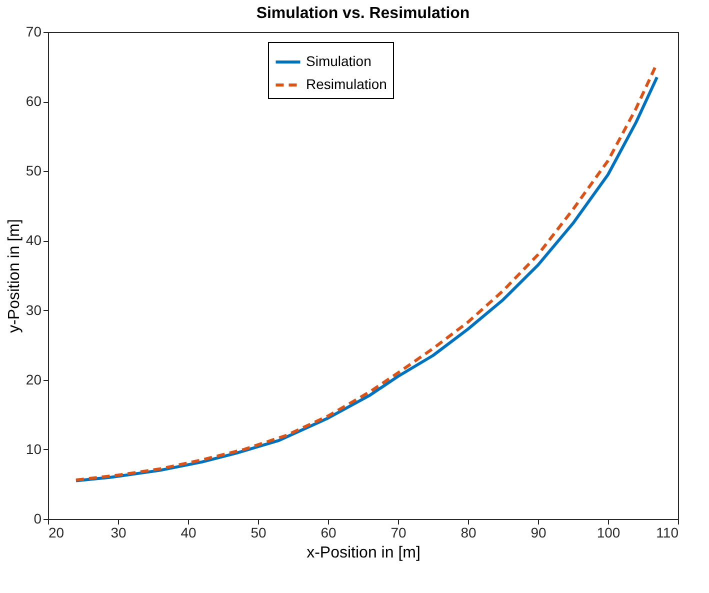 The image size is (709, 593). What do you see at coordinates (34, 101) in the screenshot?
I see `y-tick-label: 60` at bounding box center [34, 101].